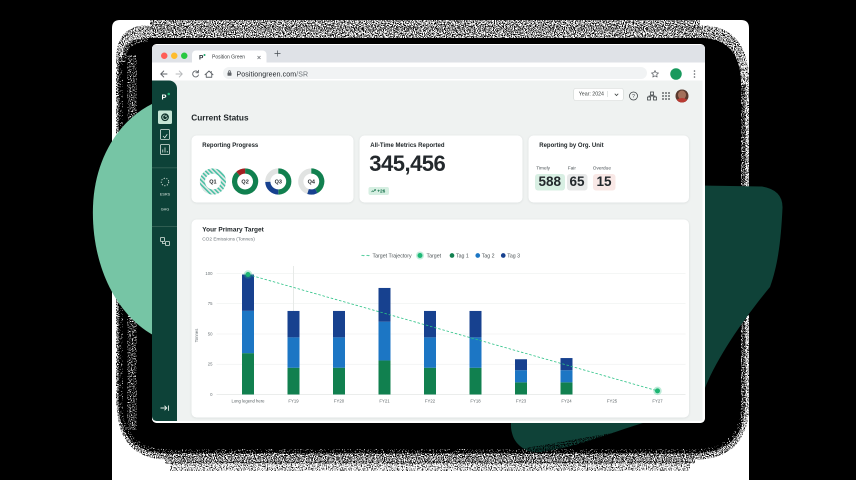 This screenshot has height=480, width=856. I want to click on svg-text: Target, so click(433, 257).